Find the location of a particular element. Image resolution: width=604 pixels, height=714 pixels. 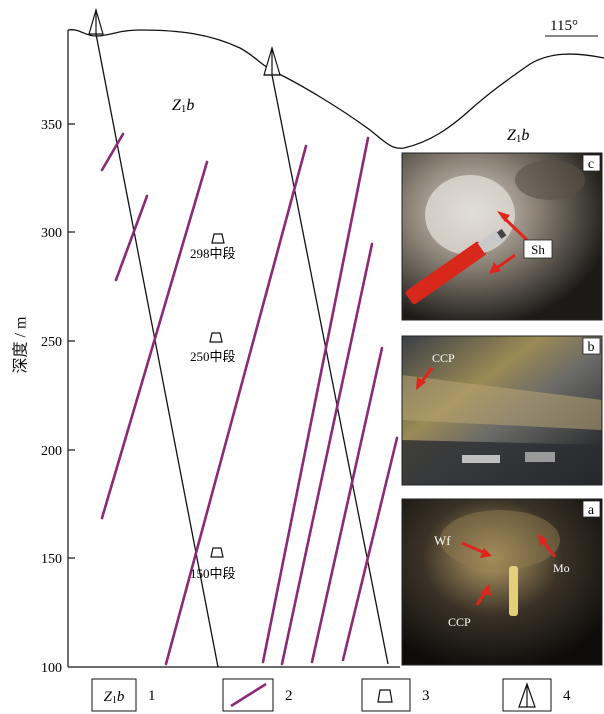

level-label: 298中段 is located at coordinates (213, 253).